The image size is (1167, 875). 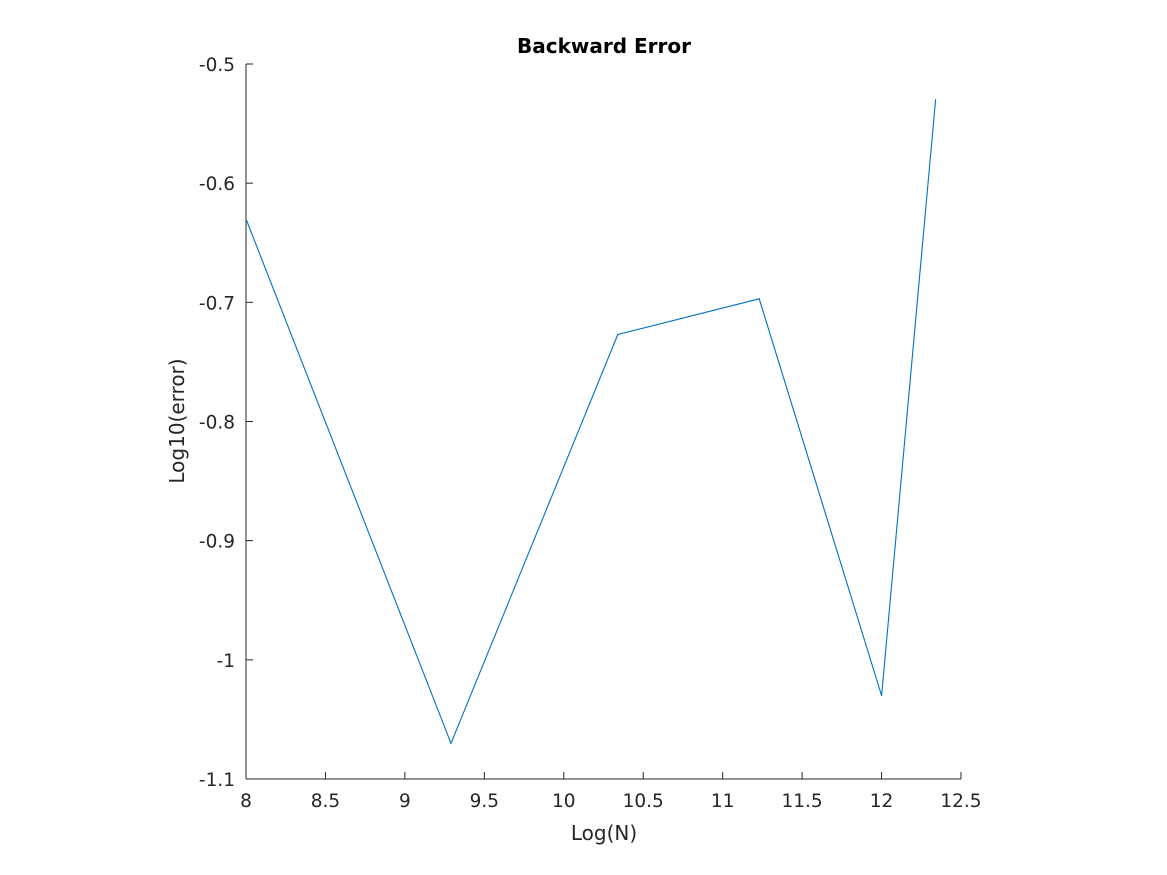 What do you see at coordinates (604, 46) in the screenshot?
I see `chart-title: Backward Error` at bounding box center [604, 46].